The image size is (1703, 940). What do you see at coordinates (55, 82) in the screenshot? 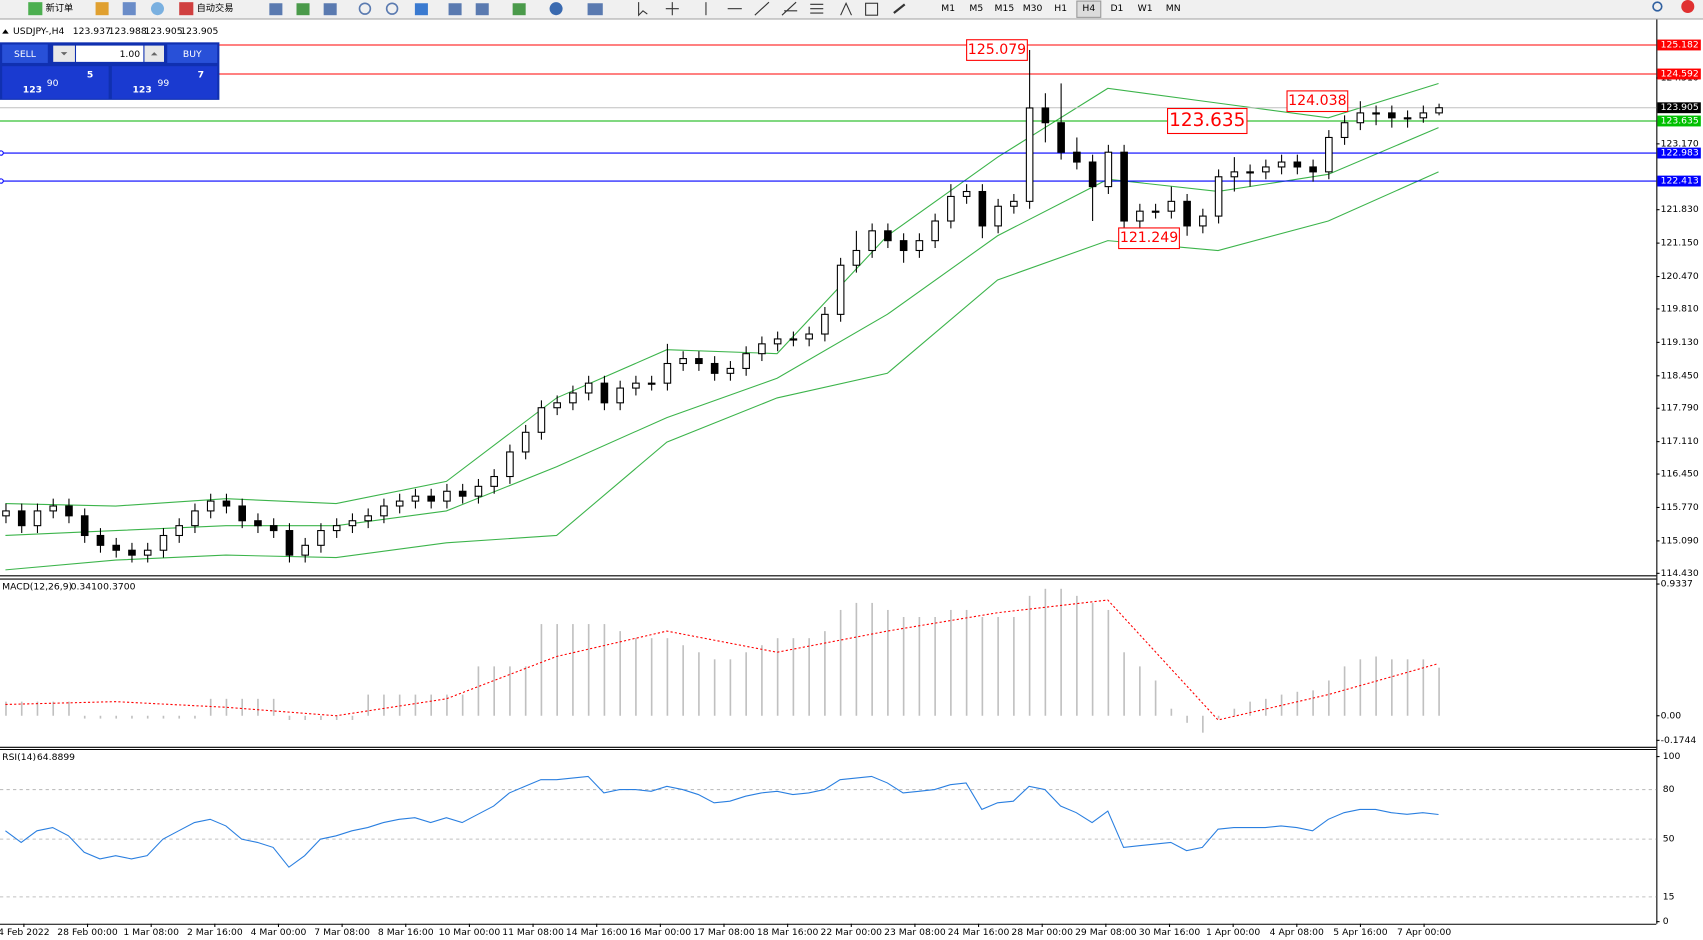
I see `sell-price-box` at bounding box center [55, 82].